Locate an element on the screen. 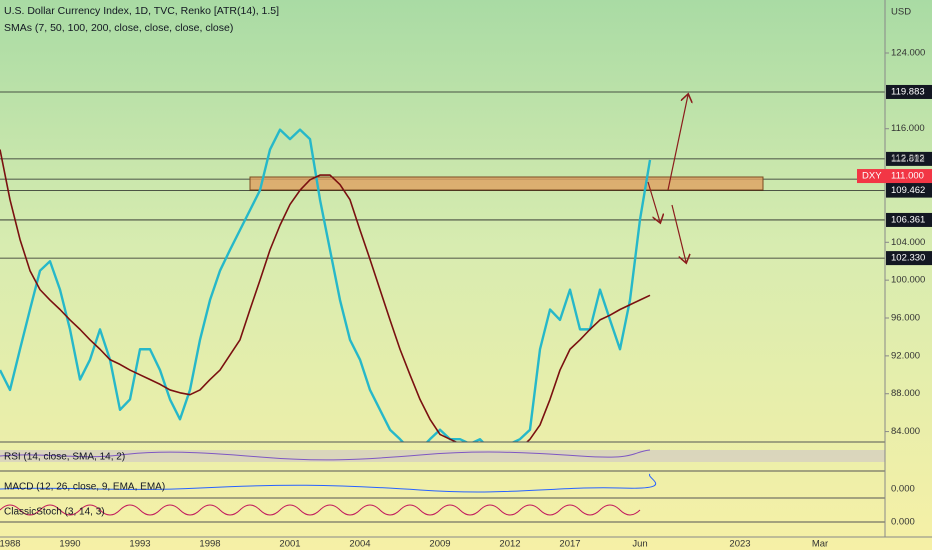 This screenshot has height=550, width=932. y-tick-label: 88.000 is located at coordinates (905, 393).